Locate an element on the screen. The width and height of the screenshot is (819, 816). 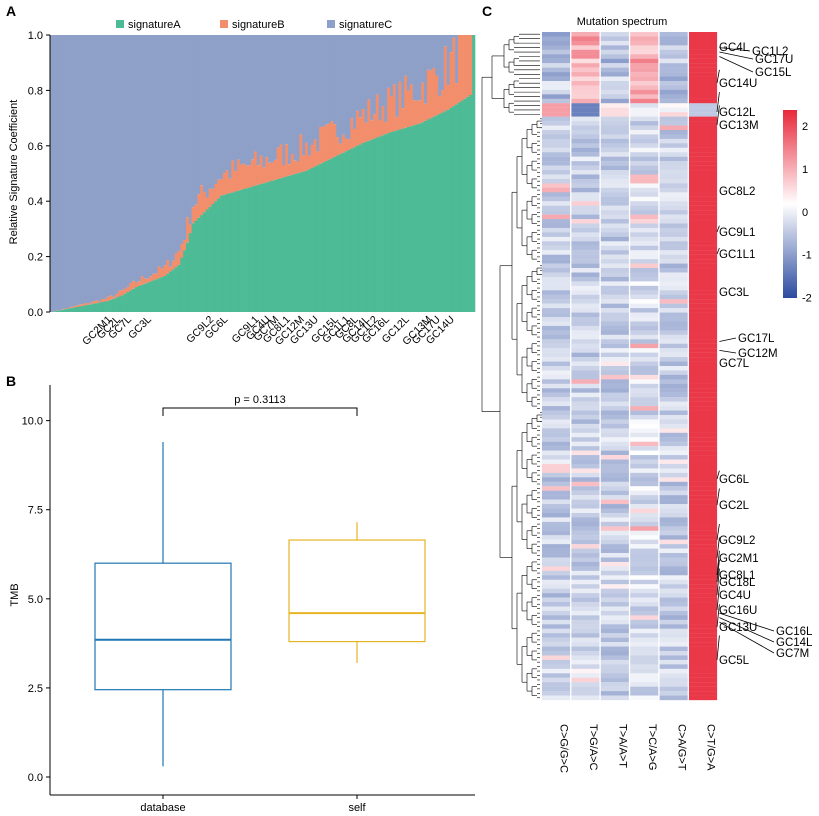
row-label-leader is located at coordinates (718, 251).